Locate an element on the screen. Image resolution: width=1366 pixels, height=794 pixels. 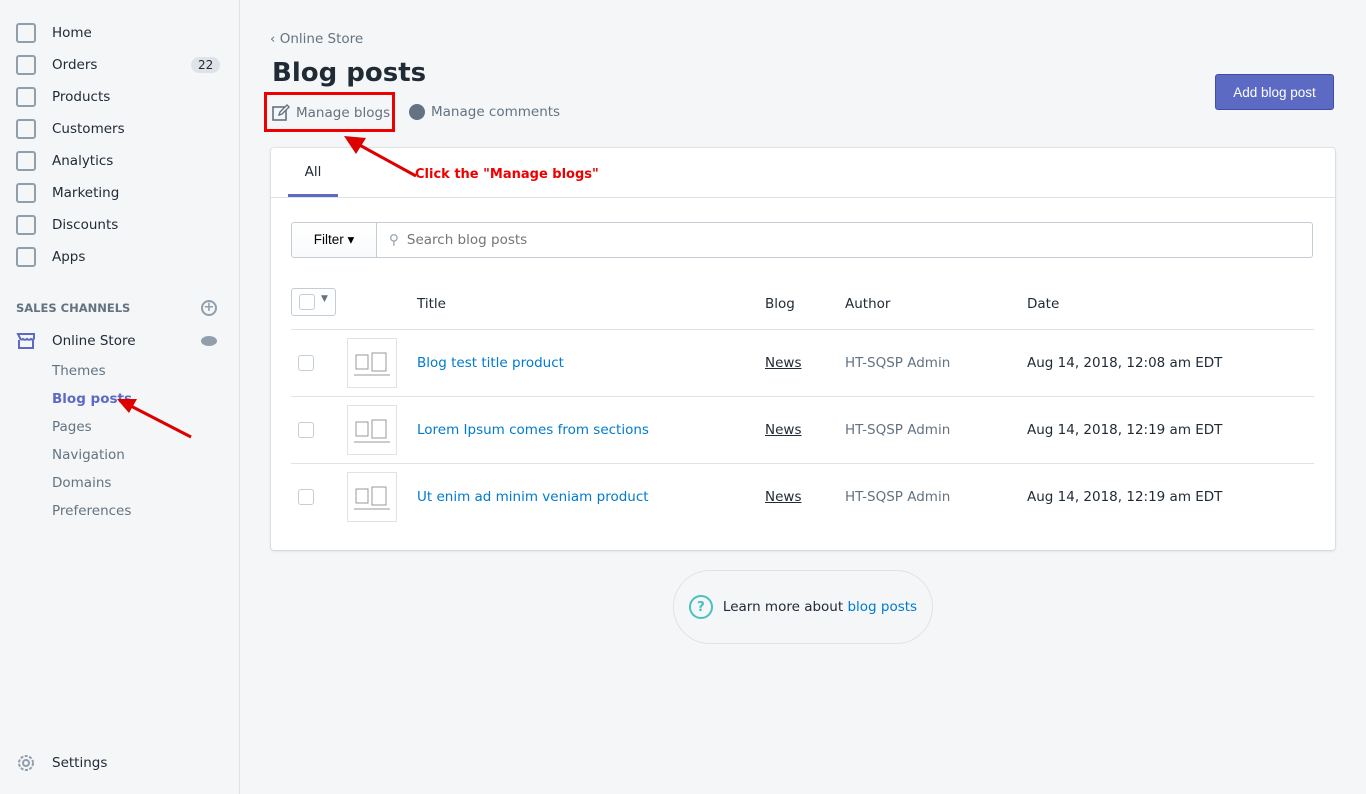
chart-icon is located at coordinates (26, 161).